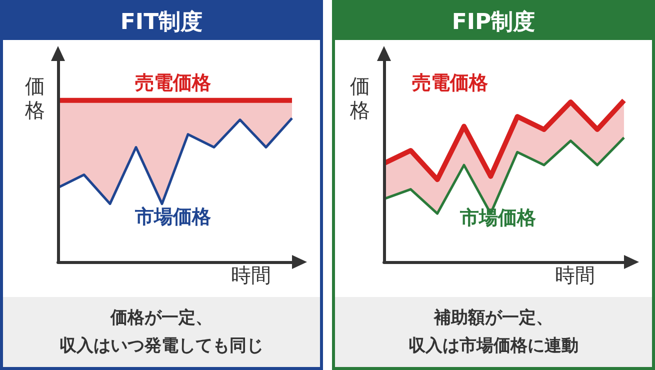 The height and width of the screenshot is (370, 655). What do you see at coordinates (173, 217) in the screenshot?
I see `series-label: 市場価格` at bounding box center [173, 217].